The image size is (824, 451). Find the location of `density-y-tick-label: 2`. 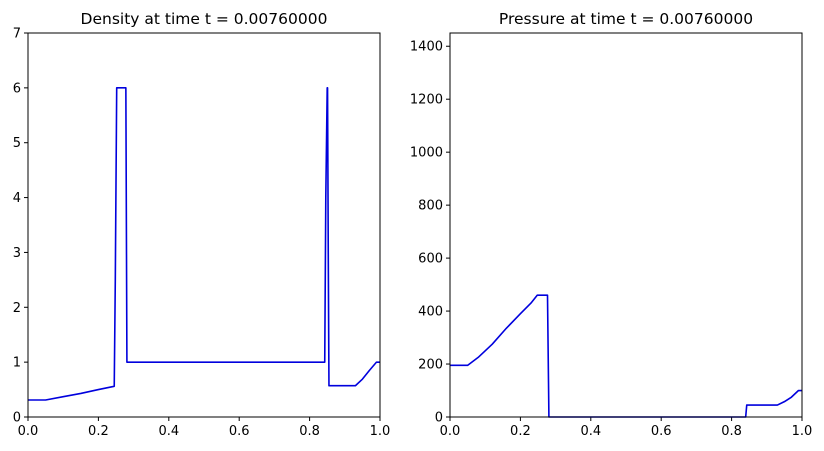

density-y-tick-label: 2 is located at coordinates (17, 308).